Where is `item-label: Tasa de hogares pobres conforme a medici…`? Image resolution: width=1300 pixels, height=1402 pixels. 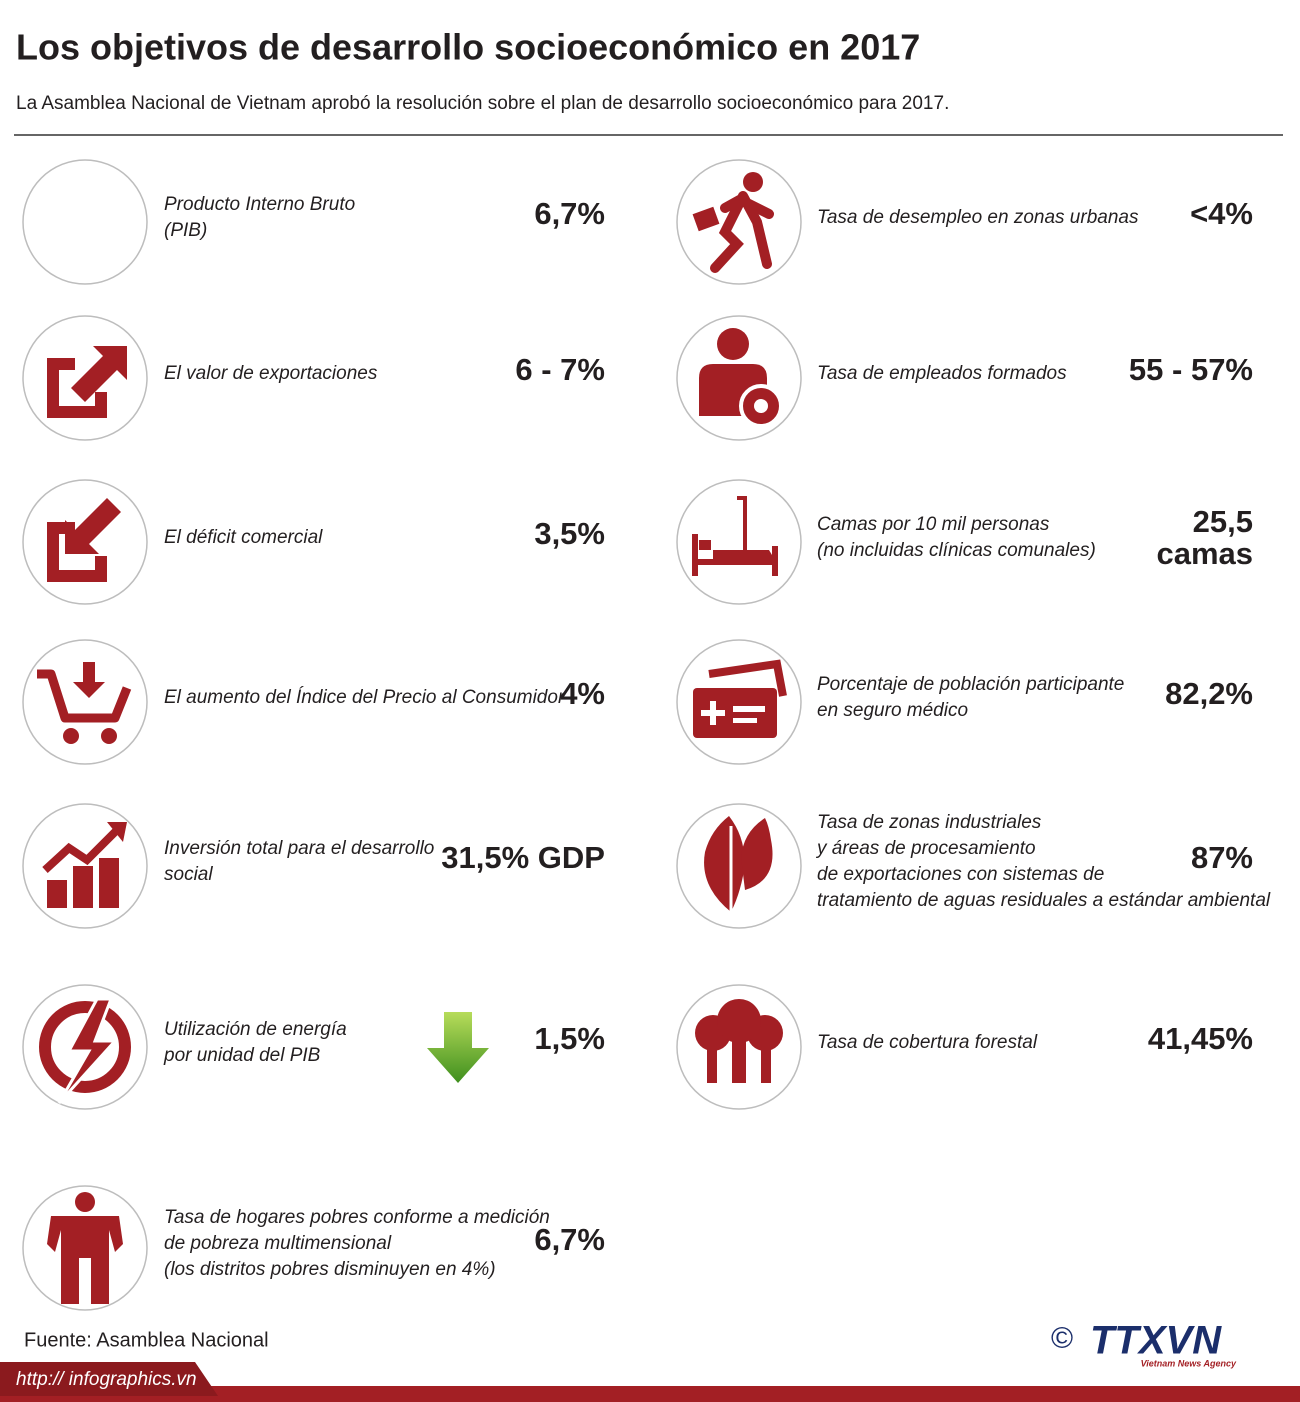 item-label: Tasa de hogares pobres conforme a medici… is located at coordinates (357, 1217).